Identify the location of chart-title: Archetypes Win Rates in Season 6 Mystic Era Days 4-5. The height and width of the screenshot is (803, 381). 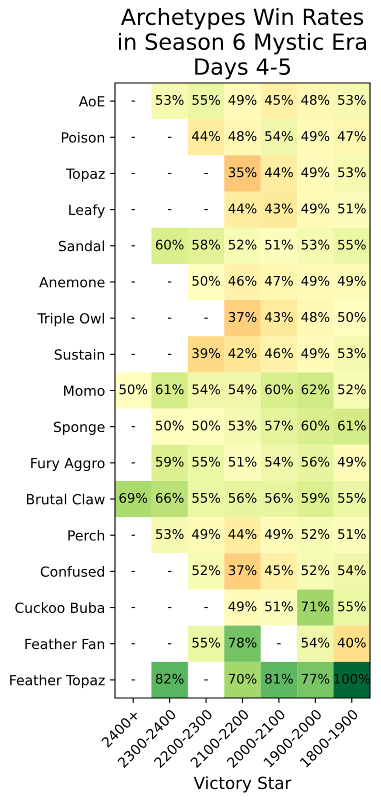
(242, 44).